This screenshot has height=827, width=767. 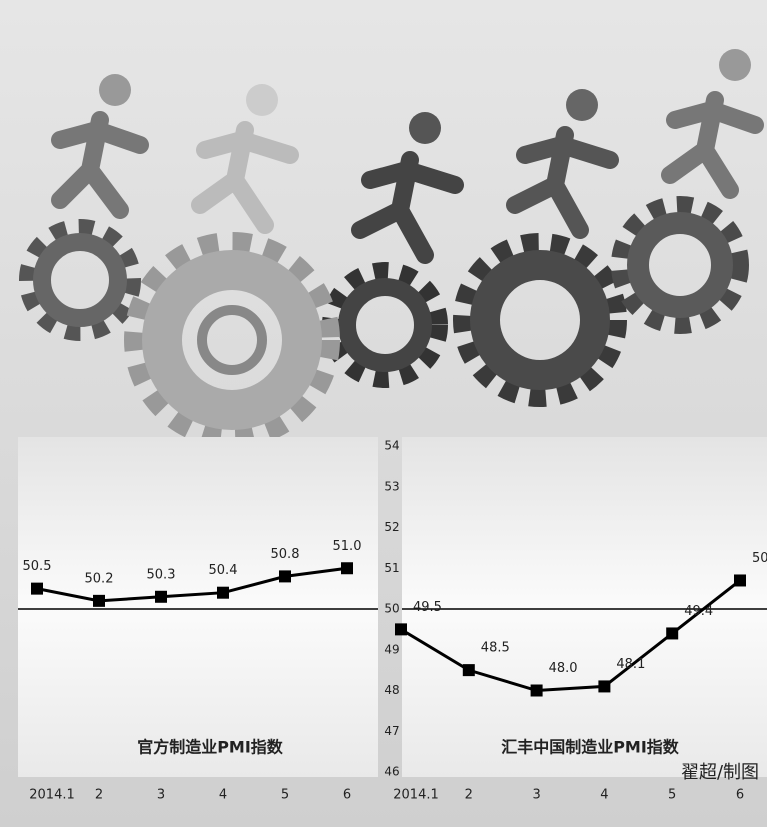 What do you see at coordinates (210, 747) in the screenshot?
I see `chart-title: 官方制造业PMI指数` at bounding box center [210, 747].